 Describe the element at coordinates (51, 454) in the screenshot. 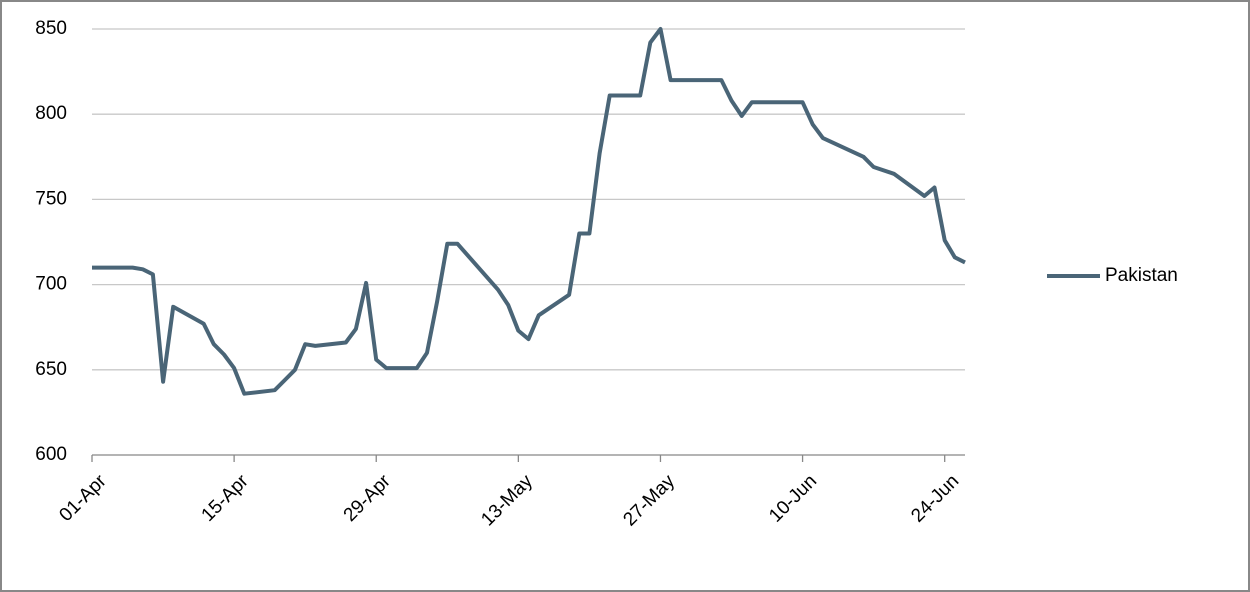

I see `y-tick-label: 600` at that location.